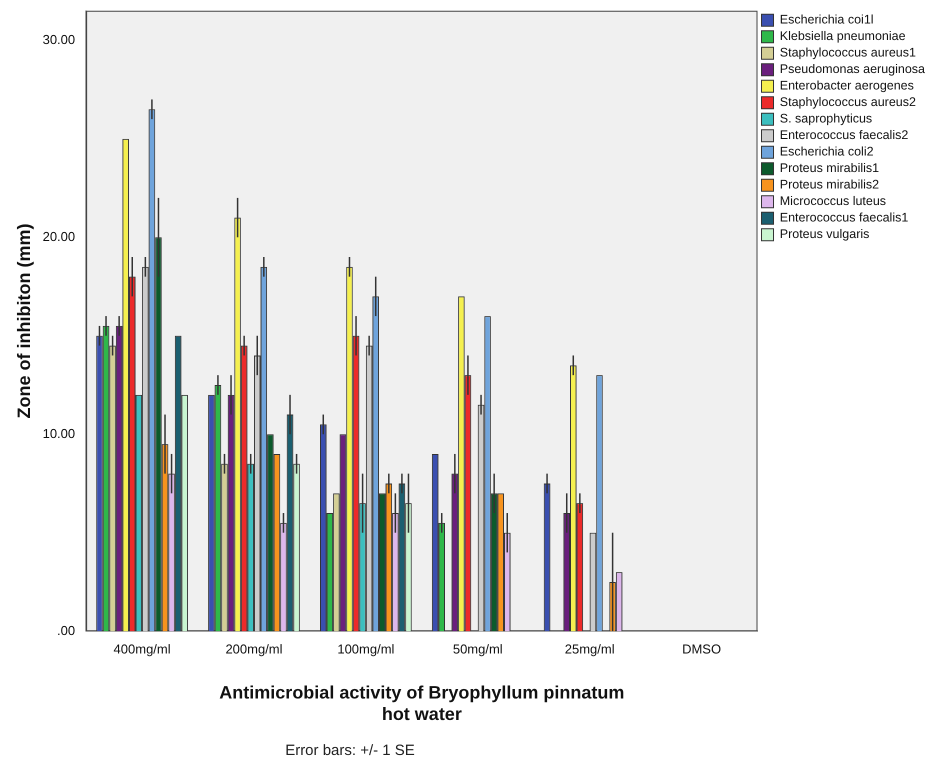 Image resolution: width=940 pixels, height=774 pixels. Describe the element at coordinates (702, 649) in the screenshot. I see `x-tick-label: DMSO` at that location.